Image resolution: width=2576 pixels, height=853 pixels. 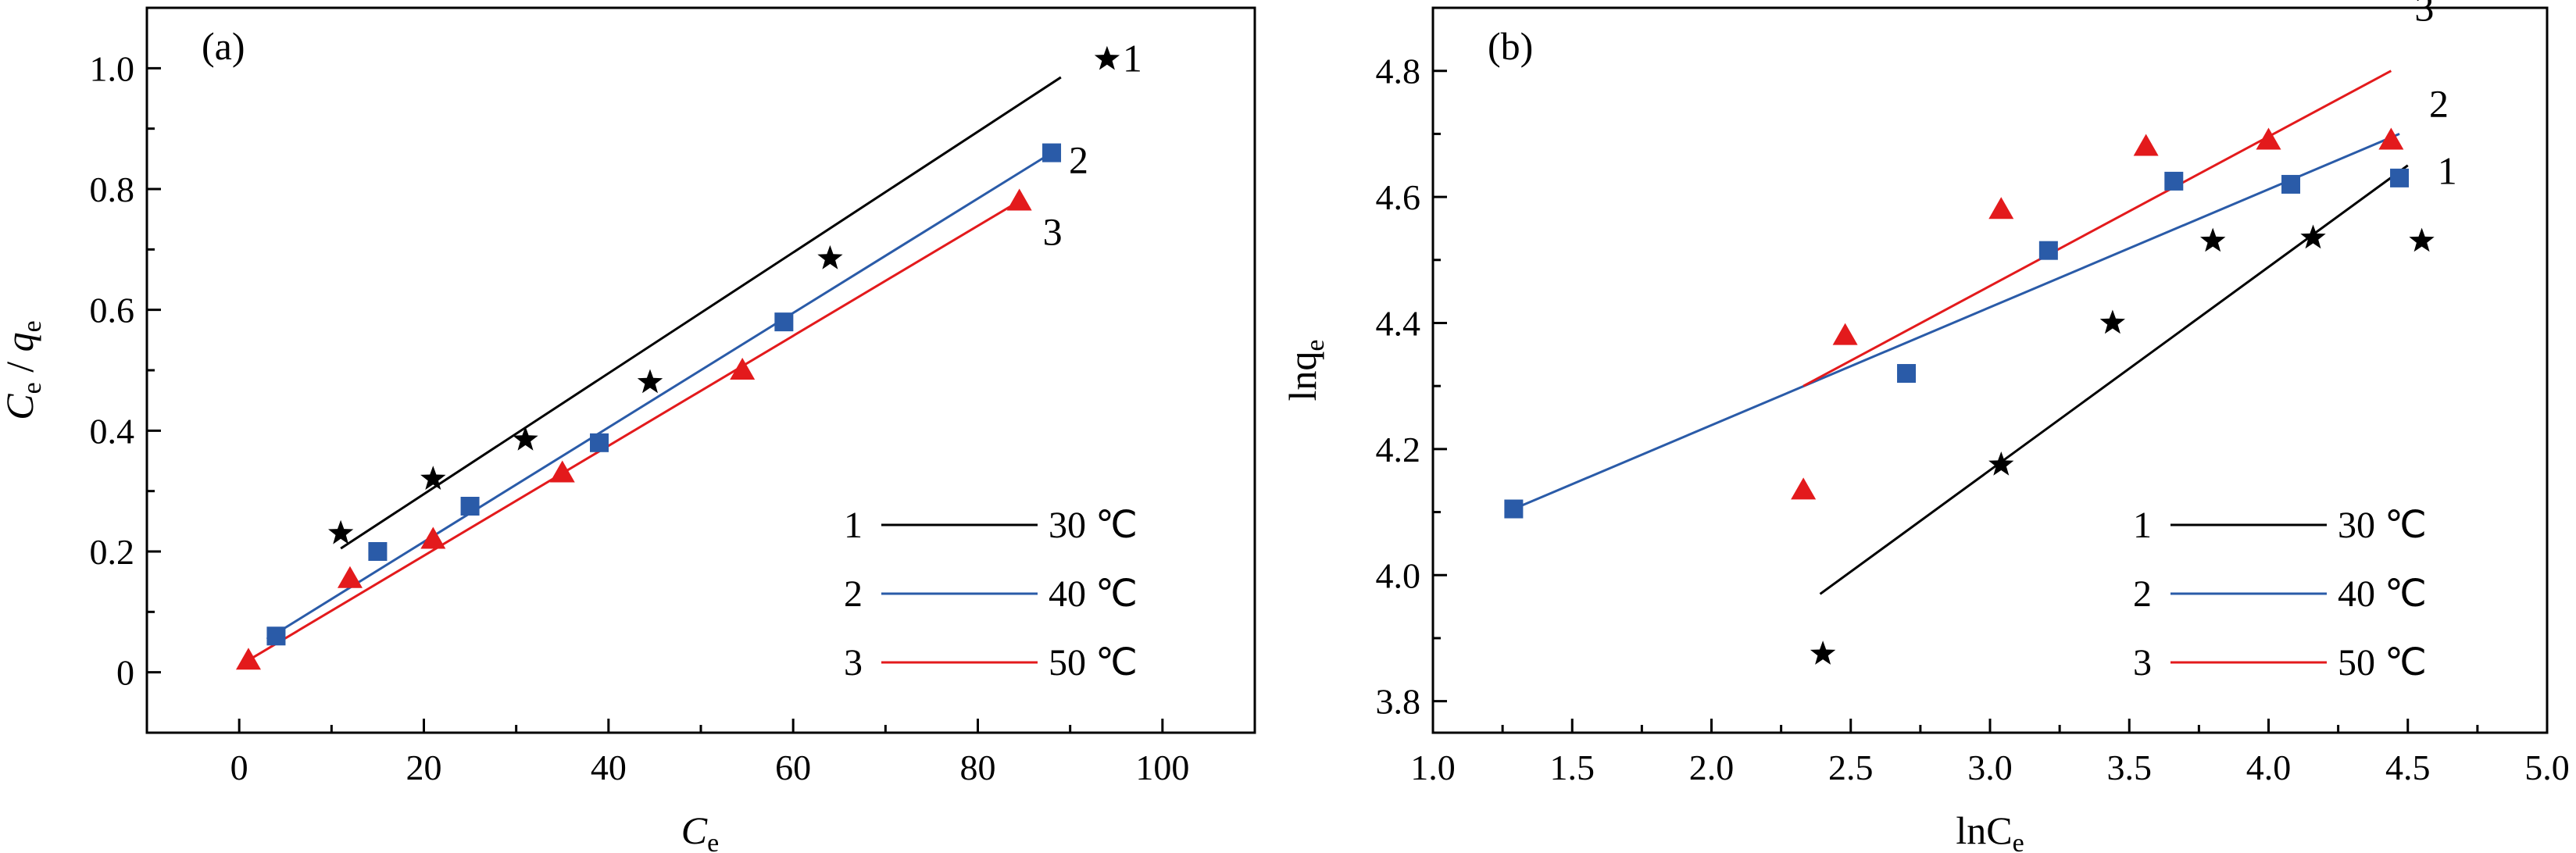 I want to click on x-tick-label: 60, so click(x=793, y=767).